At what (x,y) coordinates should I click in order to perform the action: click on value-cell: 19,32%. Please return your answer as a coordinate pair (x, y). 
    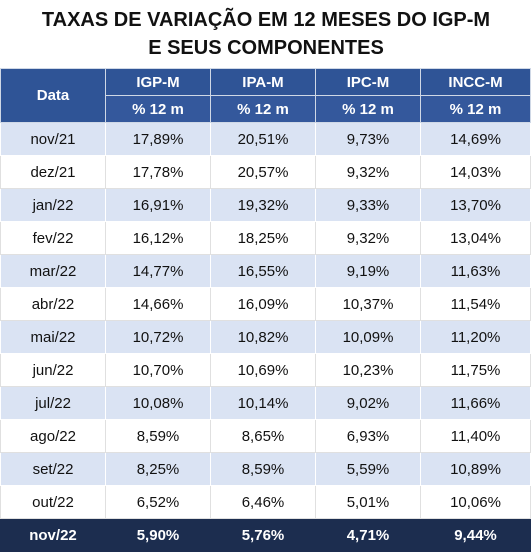
    Looking at the image, I should click on (263, 205).